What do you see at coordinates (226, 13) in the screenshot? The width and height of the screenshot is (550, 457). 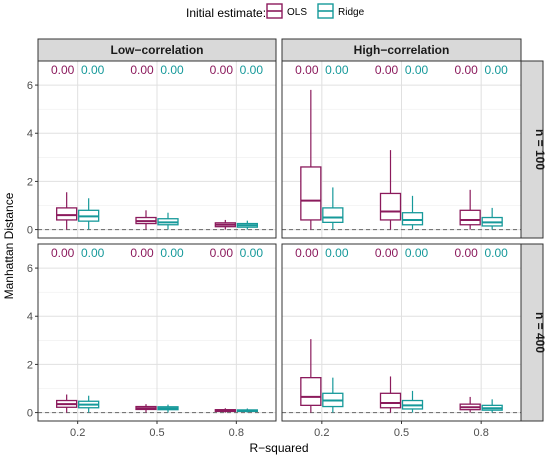 I see `legend-title: Initial estimate:` at bounding box center [226, 13].